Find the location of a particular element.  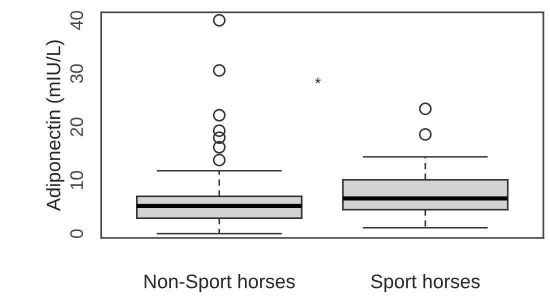

y-tick-label: 10 is located at coordinates (77, 179).